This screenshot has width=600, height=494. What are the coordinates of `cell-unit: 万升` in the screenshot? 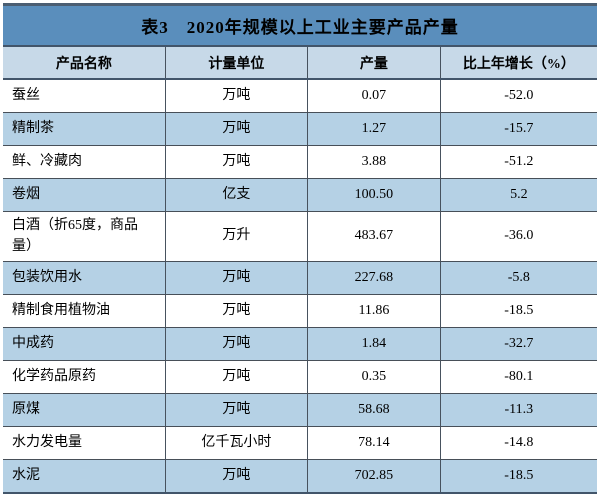 It's located at (237, 236).